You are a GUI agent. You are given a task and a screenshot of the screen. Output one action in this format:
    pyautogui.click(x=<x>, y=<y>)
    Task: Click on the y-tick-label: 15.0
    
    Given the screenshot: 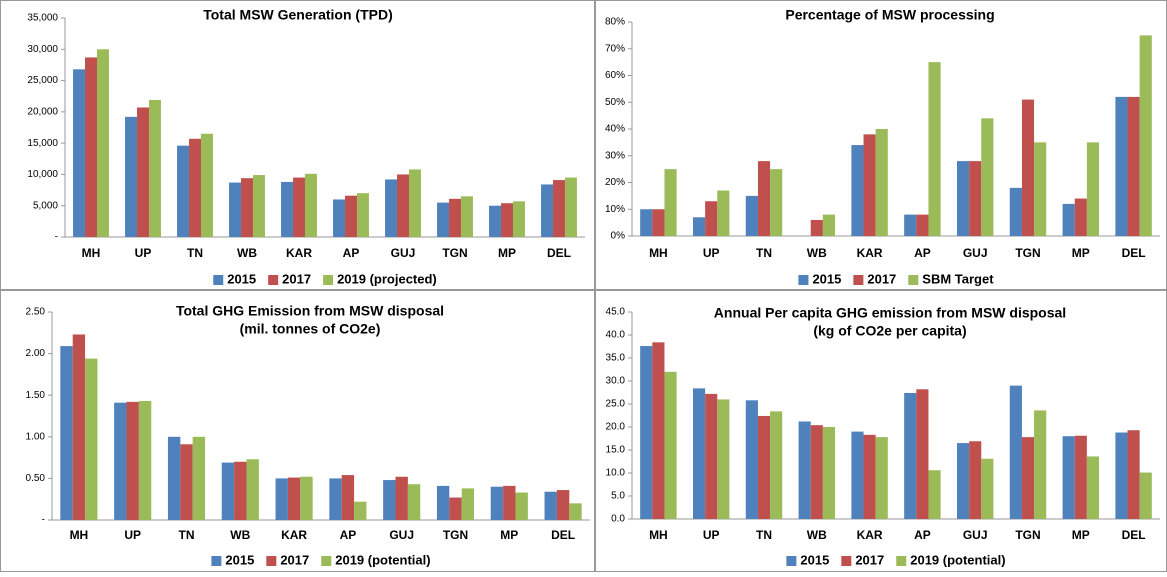 What is the action you would take?
    pyautogui.click(x=616, y=450)
    